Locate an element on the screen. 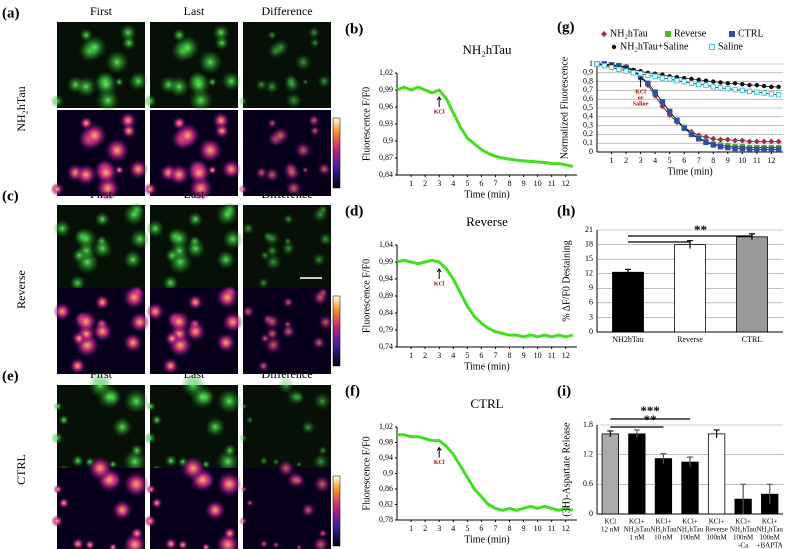 The image size is (788, 549). y-tick-label: 0,99 is located at coordinates (386, 261).